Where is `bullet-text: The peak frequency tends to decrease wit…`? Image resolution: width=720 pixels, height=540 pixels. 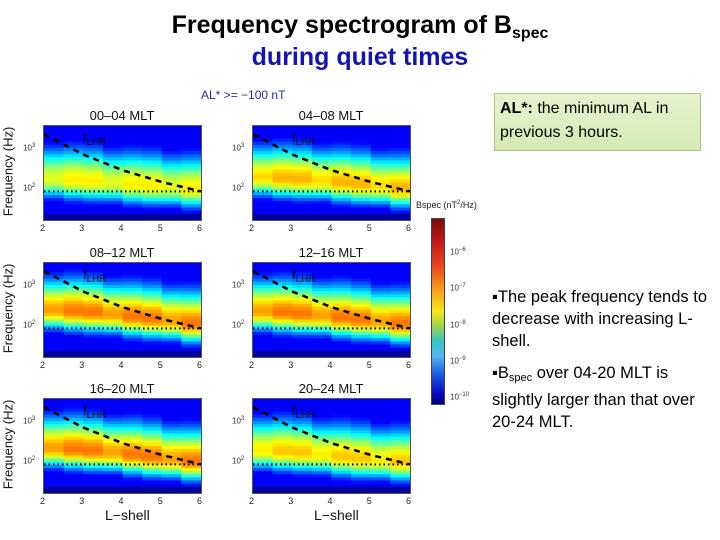 bullet-text: The peak frequency tends to decrease wit… is located at coordinates (599, 319).